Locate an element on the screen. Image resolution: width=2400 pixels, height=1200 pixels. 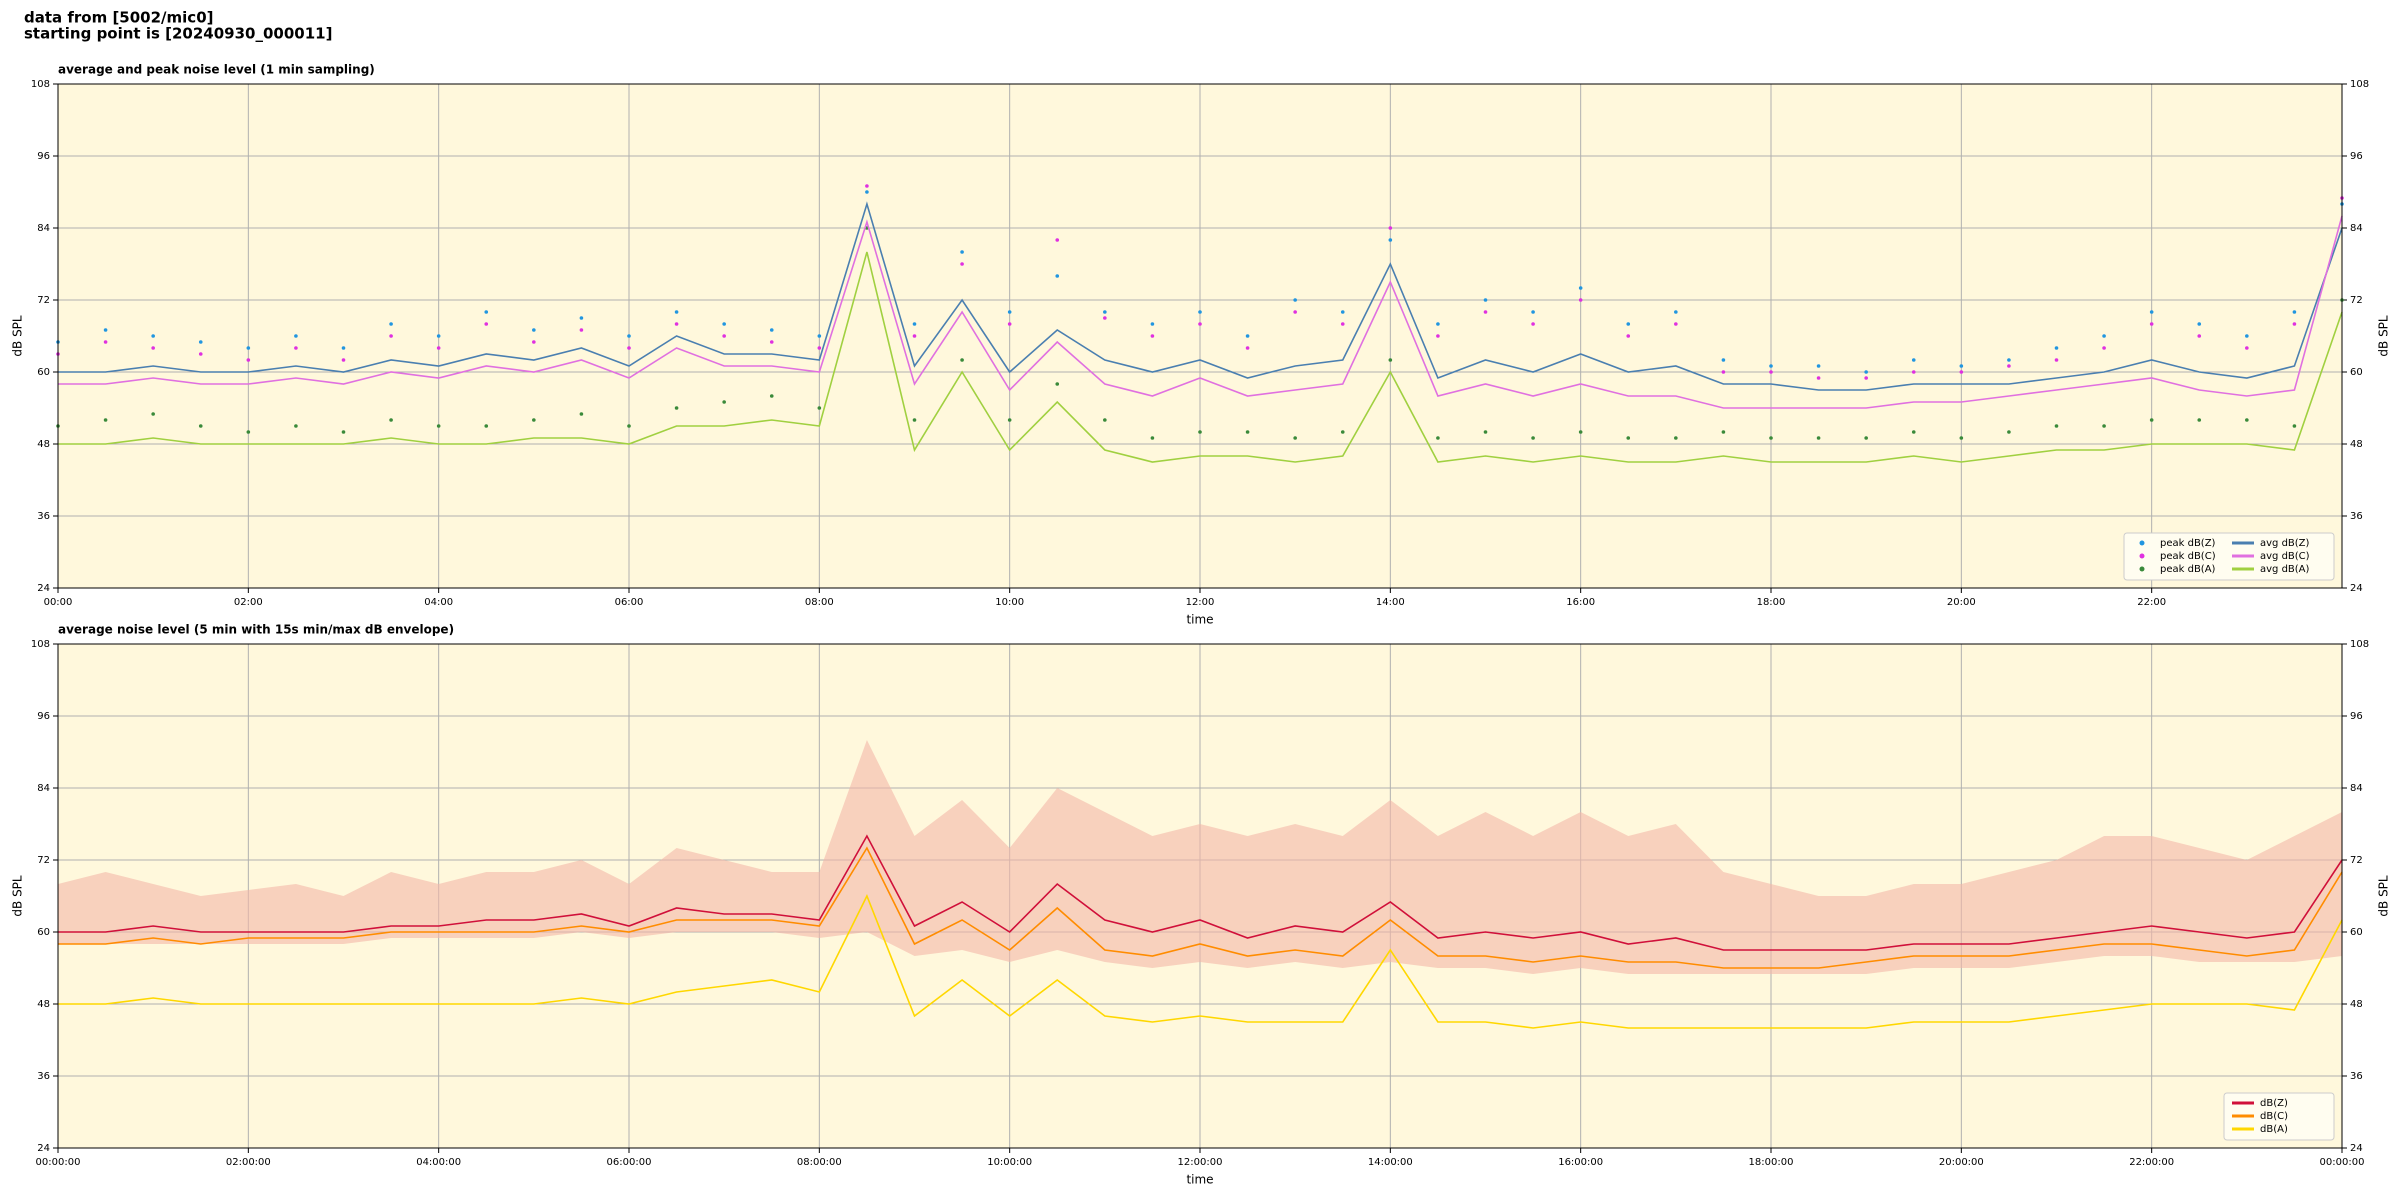
x-tick-label: 10:00 is located at coordinates (1009, 602).